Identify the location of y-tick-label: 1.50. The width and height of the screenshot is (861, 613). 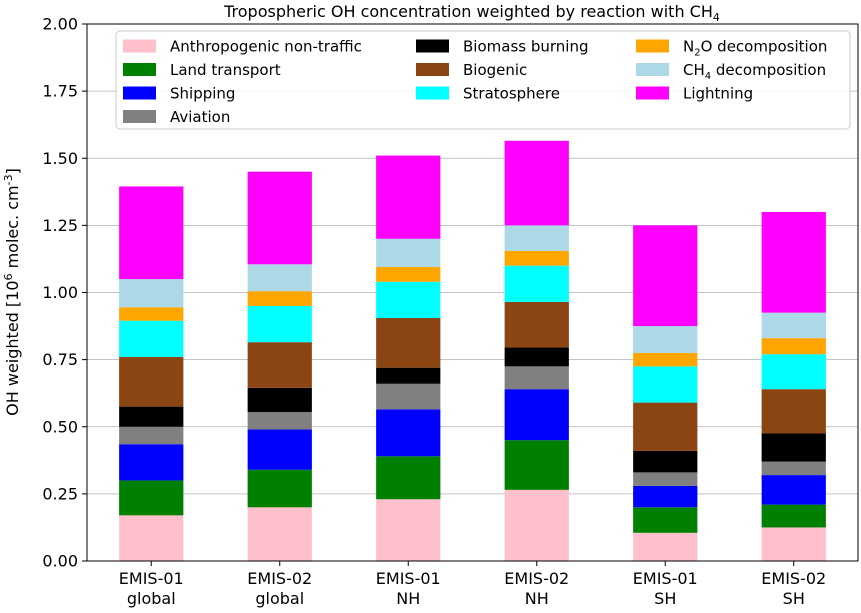
(60, 158).